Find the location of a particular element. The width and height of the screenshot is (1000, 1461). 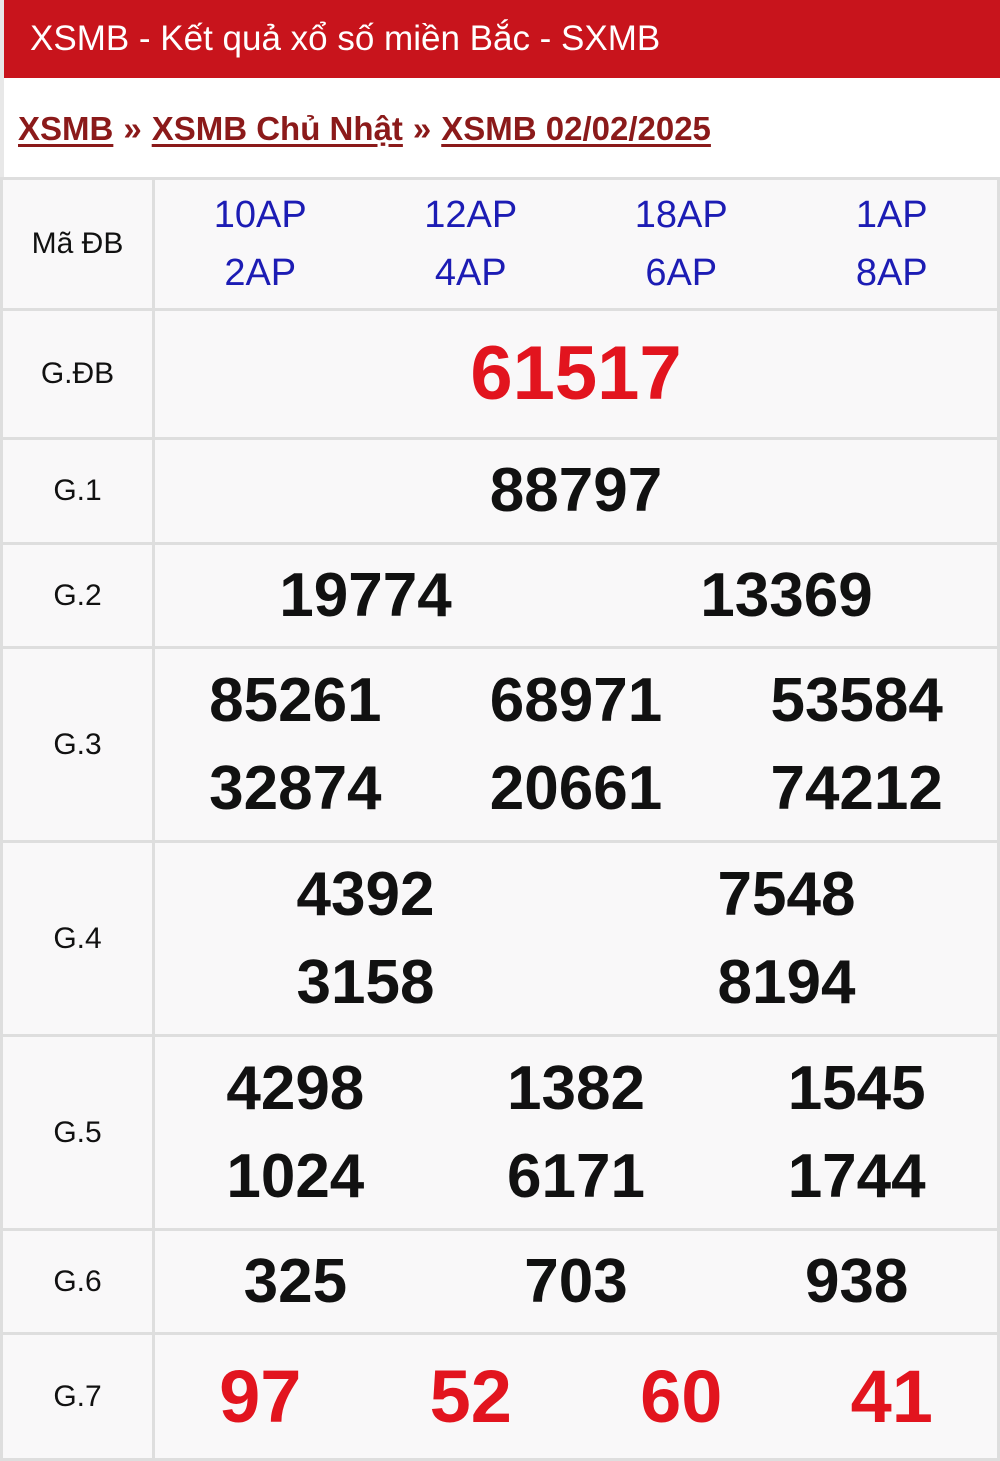

prize-number: 703 is located at coordinates (576, 1281).